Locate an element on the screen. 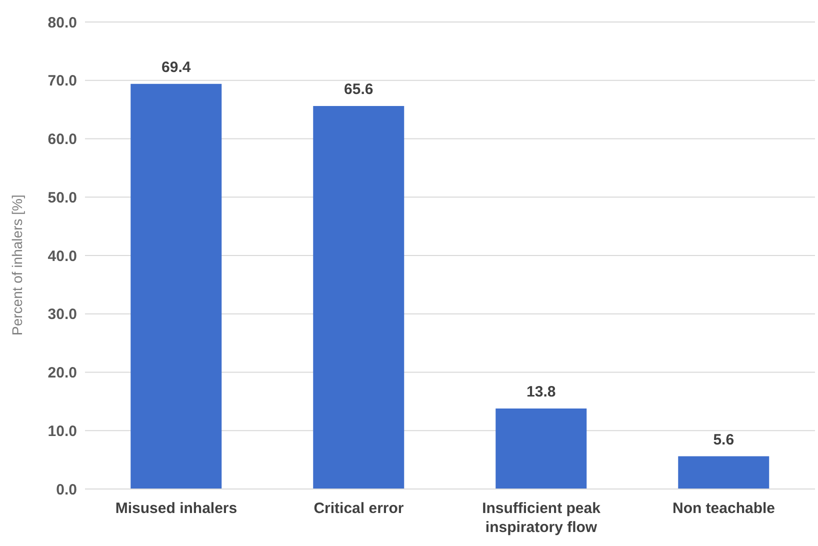  y-tick-label: 20.0 is located at coordinates (62, 373).